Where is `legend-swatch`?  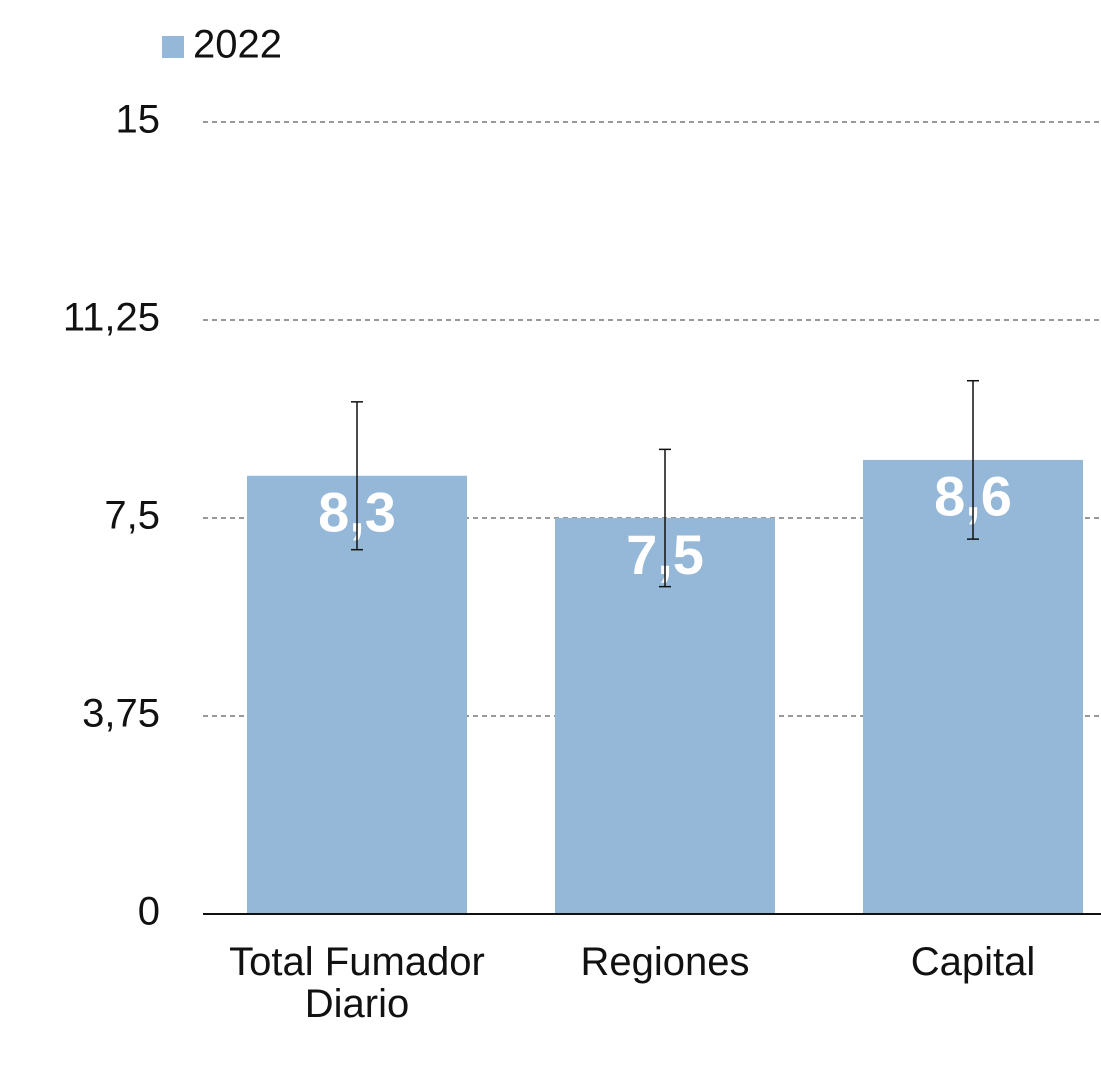
legend-swatch is located at coordinates (173, 47).